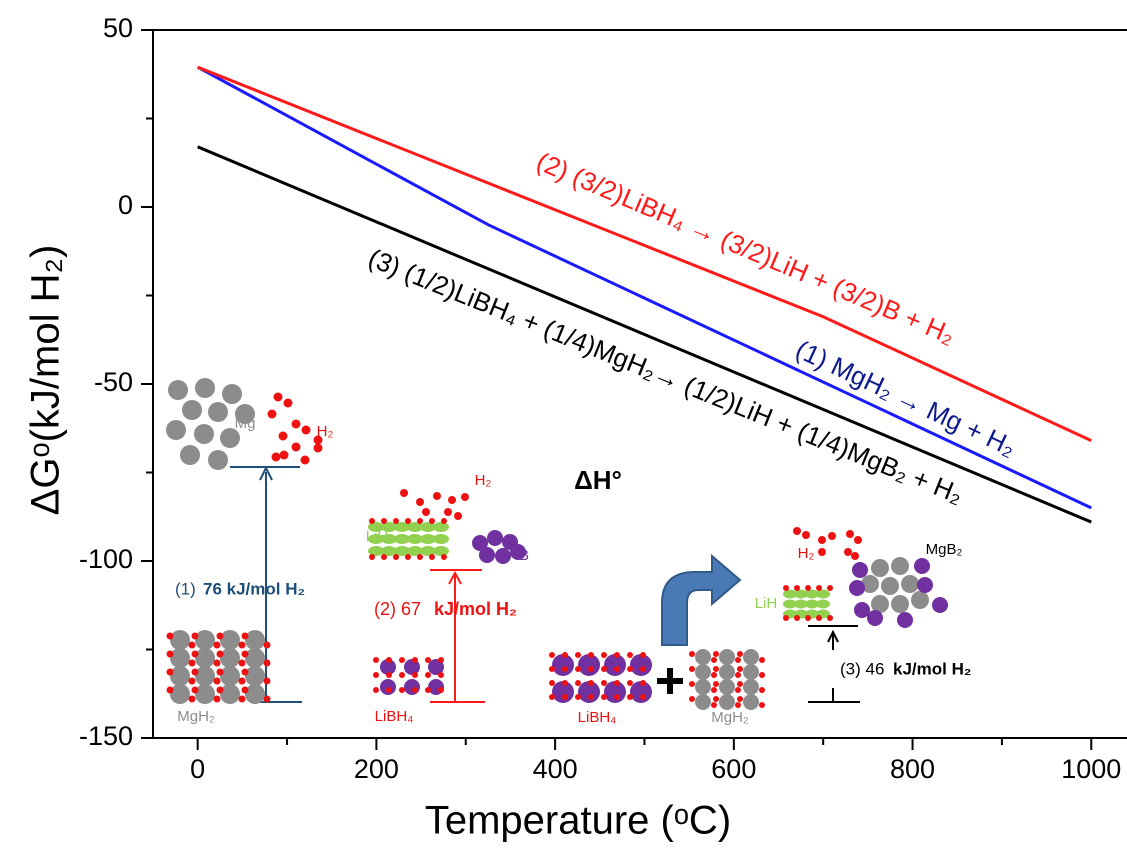 Image resolution: width=1127 pixels, height=857 pixels. Describe the element at coordinates (912, 769) in the screenshot. I see `x-tick-label: 800` at that location.